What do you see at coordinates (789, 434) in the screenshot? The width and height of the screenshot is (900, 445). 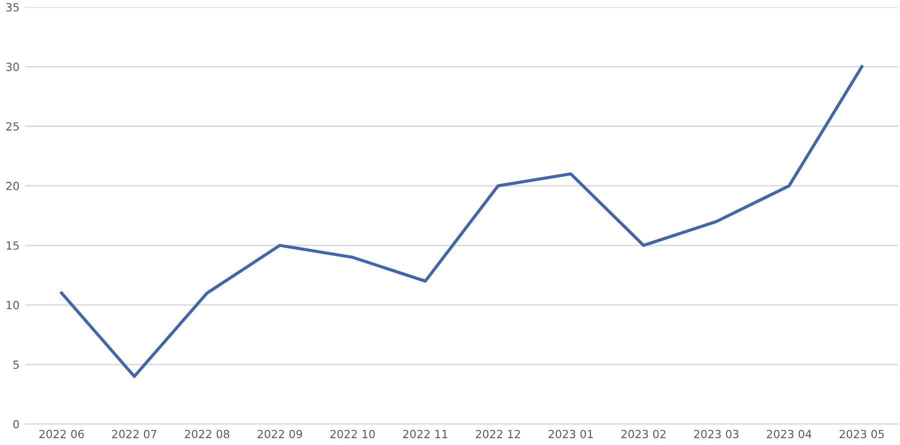 I see `x-tick-label: 2023 04` at bounding box center [789, 434].